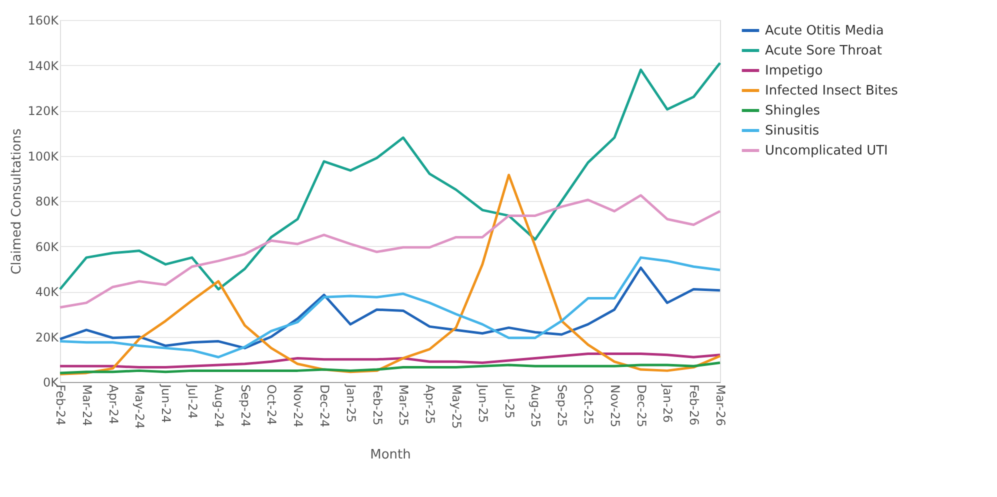 This screenshot has height=497, width=997. I want to click on x-tick-label: Dec-25, so click(641, 406).